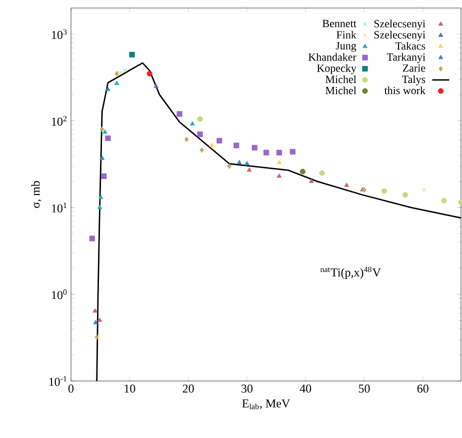  I want to click on y-tick-label: 10$^{3}$, so click(59, 34).